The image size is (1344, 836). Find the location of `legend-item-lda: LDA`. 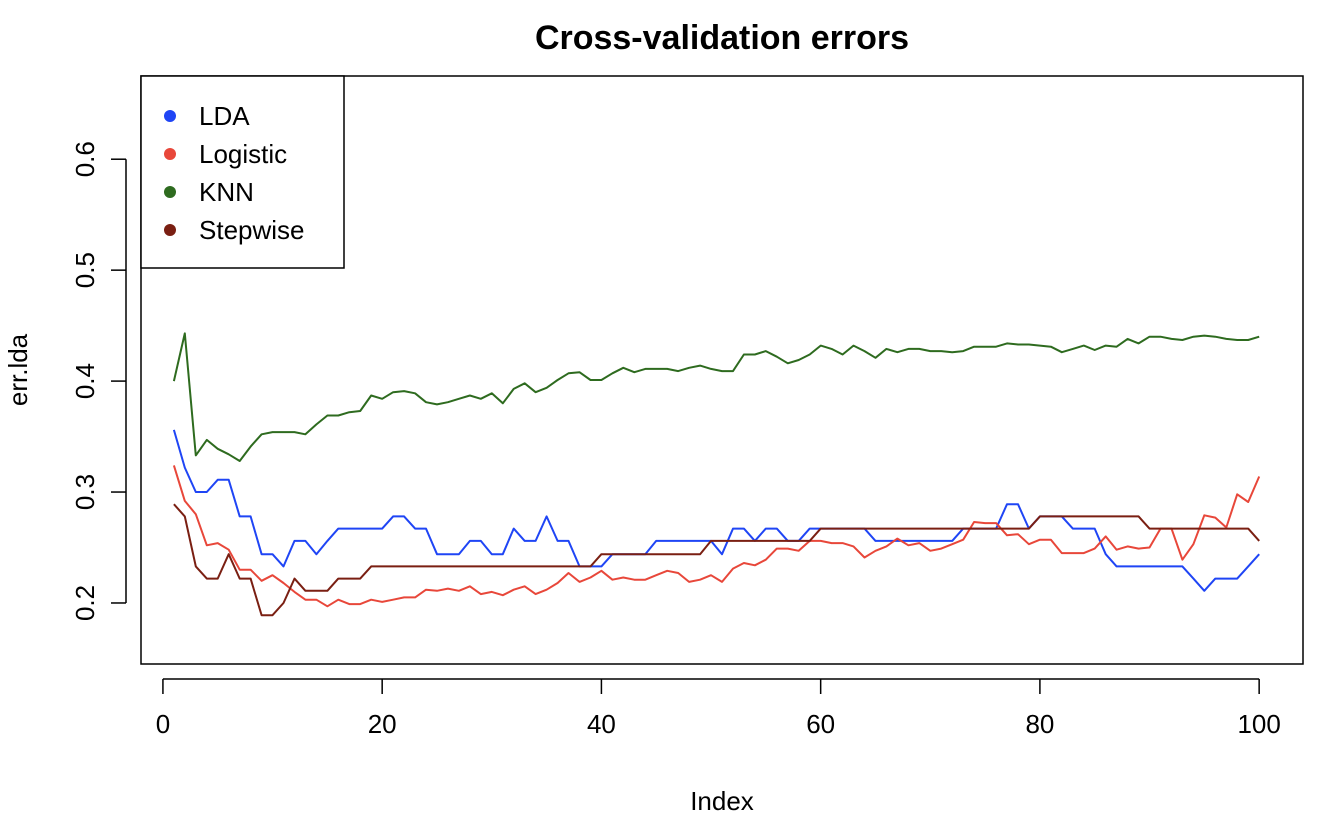

legend-item-lda: LDA is located at coordinates (207, 116).